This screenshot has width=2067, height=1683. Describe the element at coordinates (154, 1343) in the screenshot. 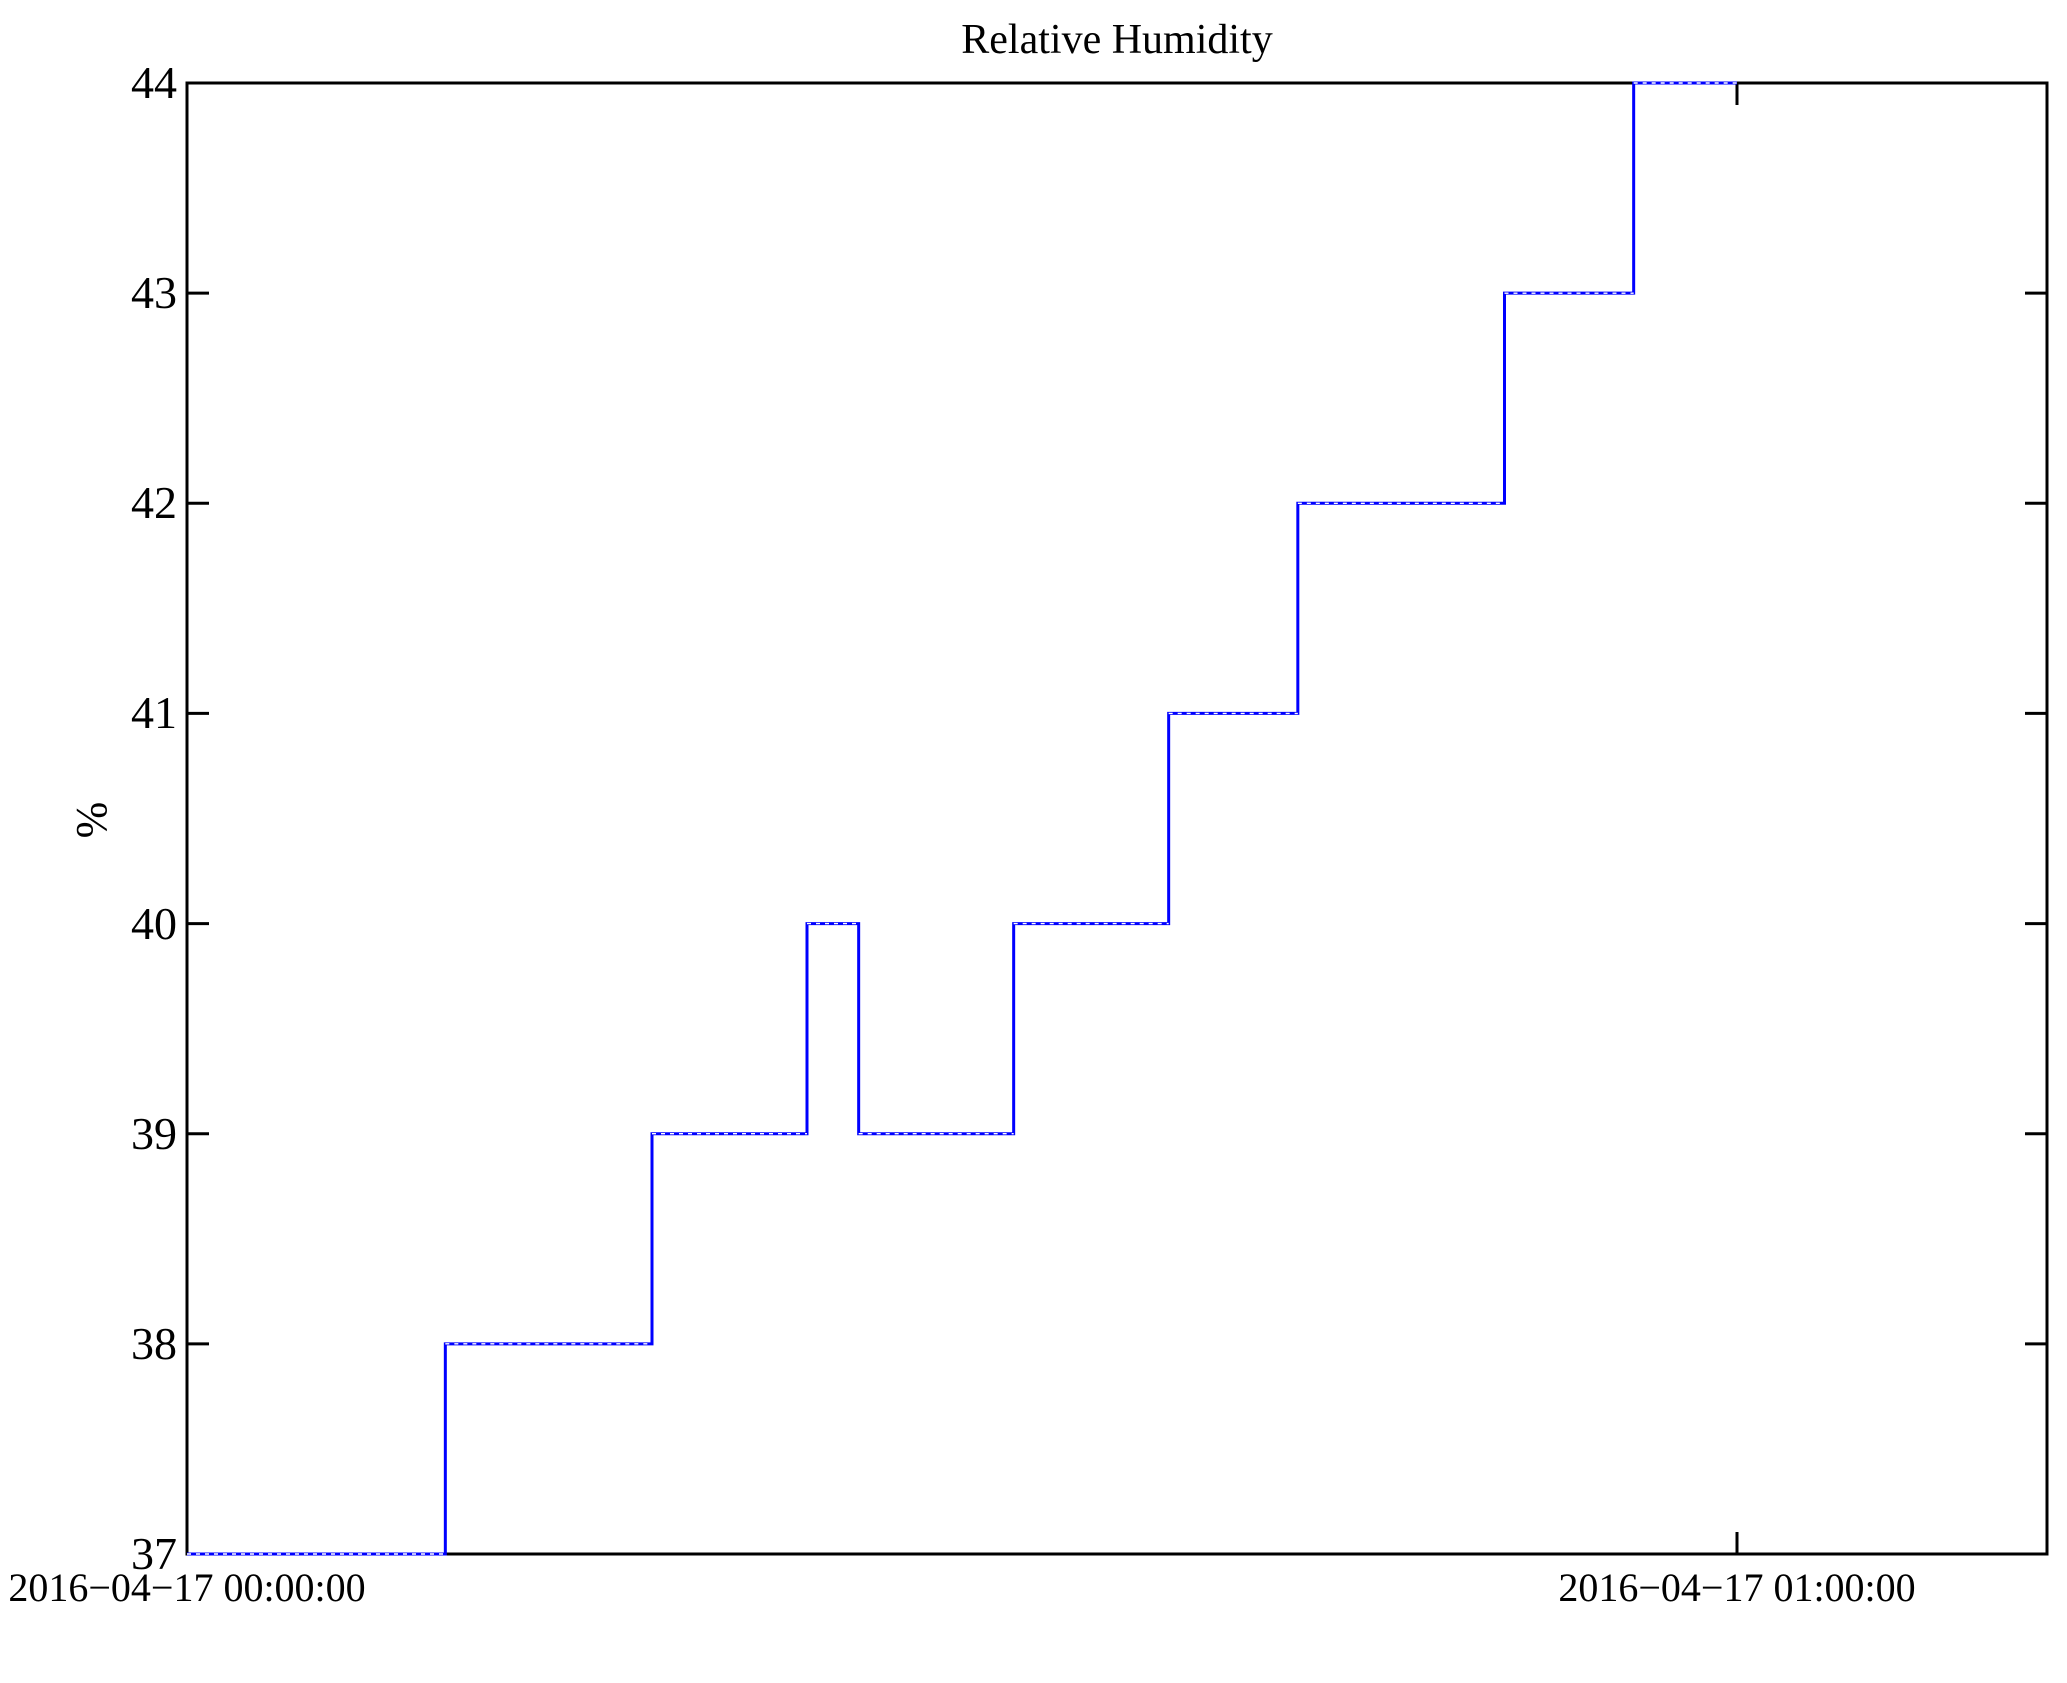

I see `y-tick-label: 38` at that location.